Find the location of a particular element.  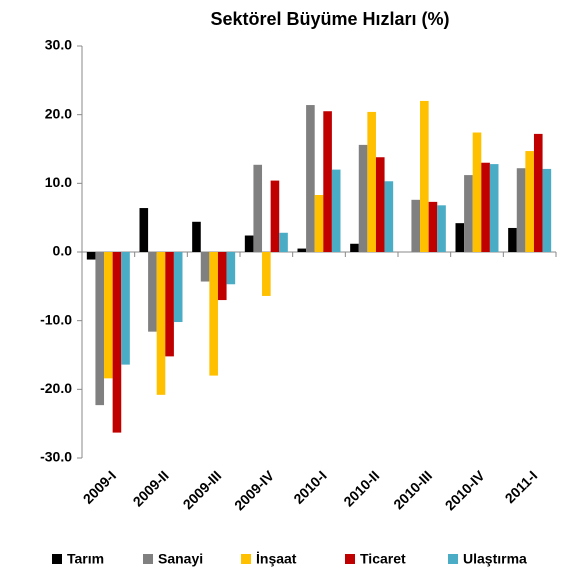

legend-label: Ulaştırma is located at coordinates (495, 559).